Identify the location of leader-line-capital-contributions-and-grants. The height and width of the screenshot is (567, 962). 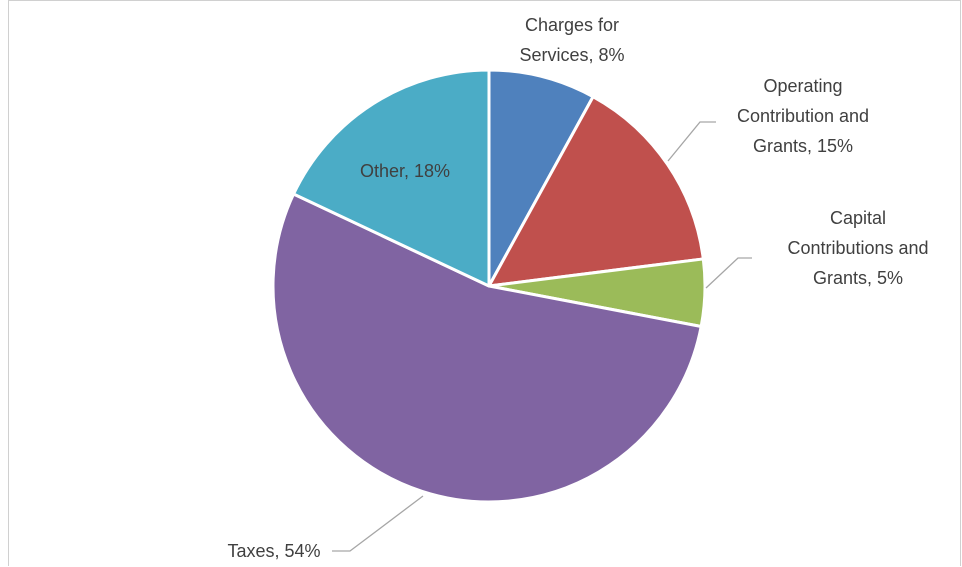
(728, 273).